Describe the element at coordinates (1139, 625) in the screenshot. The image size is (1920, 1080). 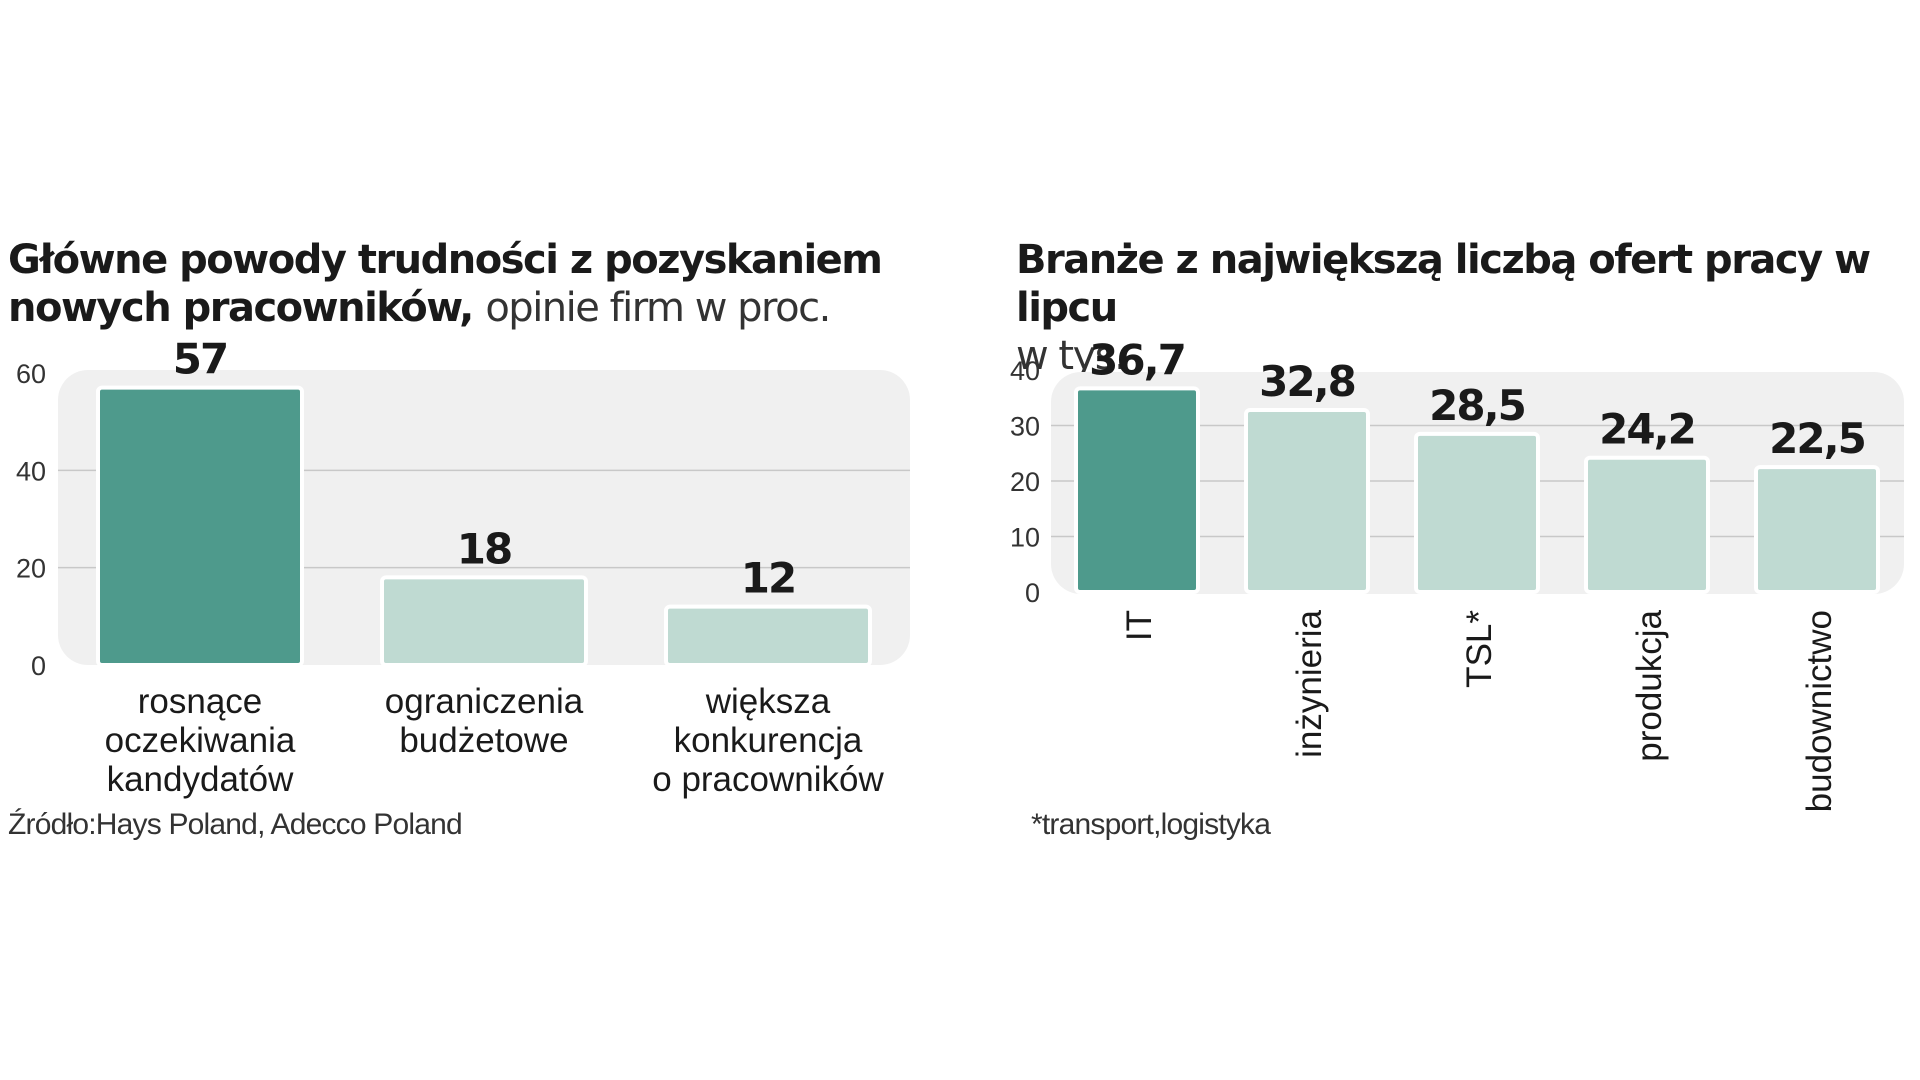
I see `right-category-label: IT` at that location.